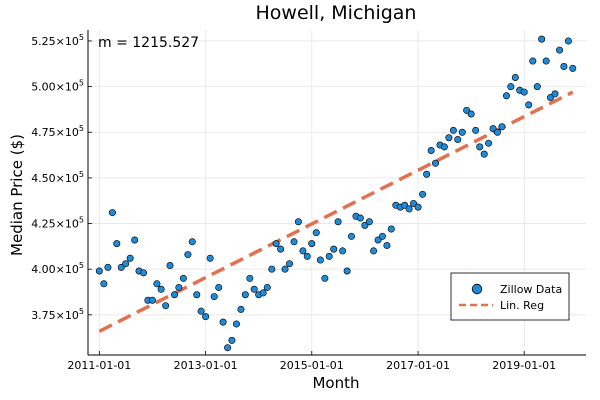 This screenshot has width=600, height=400. Describe the element at coordinates (148, 43) in the screenshot. I see `slope-annotation: m = 1215.527` at that location.